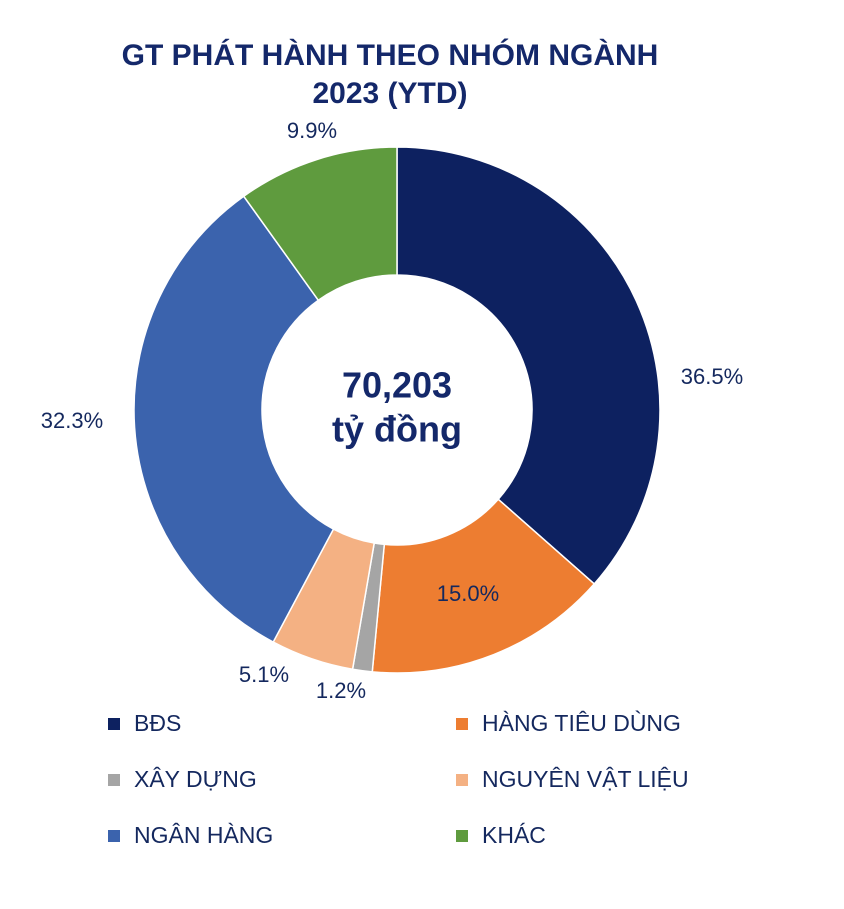  I want to click on data-label: 5.1%, so click(264, 674).